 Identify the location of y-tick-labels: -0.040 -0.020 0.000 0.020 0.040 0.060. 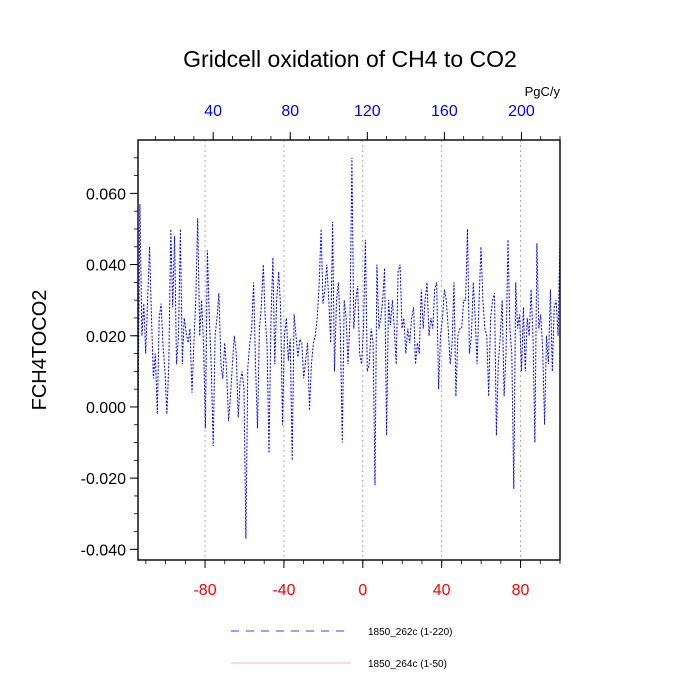
(103, 372).